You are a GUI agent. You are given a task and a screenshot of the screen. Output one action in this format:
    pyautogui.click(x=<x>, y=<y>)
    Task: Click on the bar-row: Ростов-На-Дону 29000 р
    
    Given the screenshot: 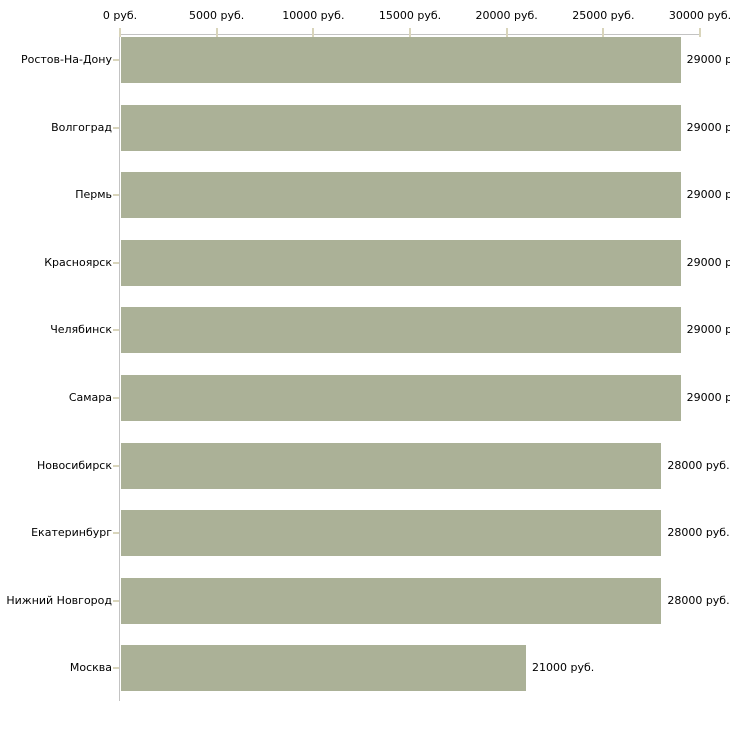 What is the action you would take?
    pyautogui.click(x=365, y=60)
    